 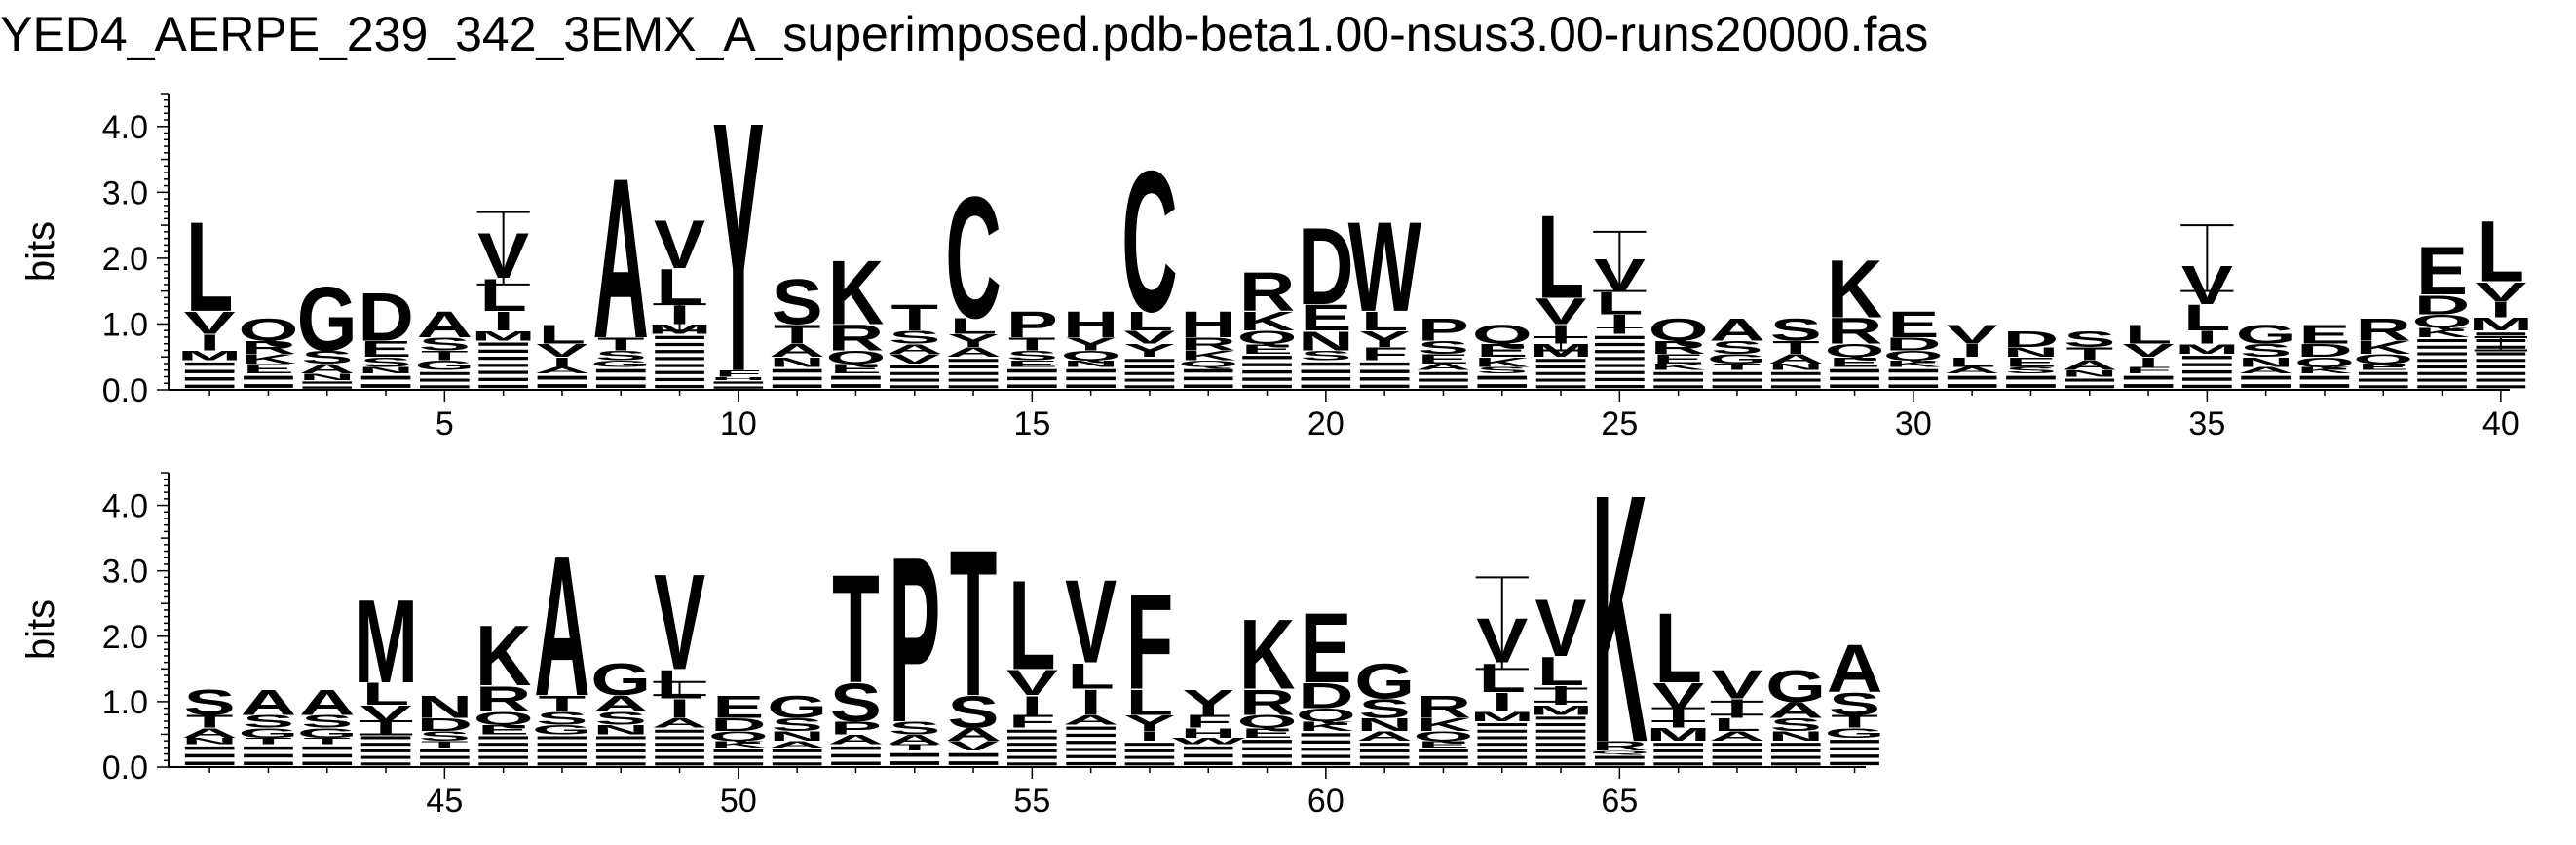 What do you see at coordinates (1150, 642) in the screenshot?
I see `residue-letter: F` at bounding box center [1150, 642].